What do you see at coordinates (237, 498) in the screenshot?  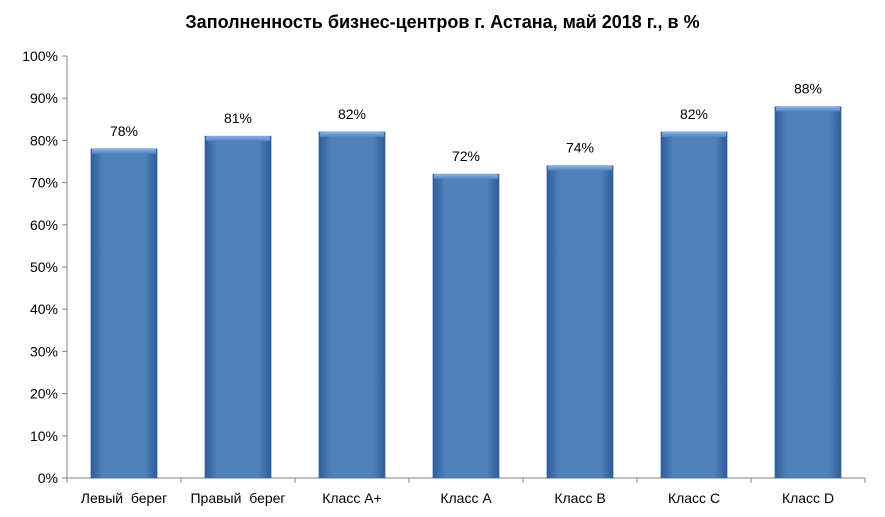 I see `x-tick-label: Правый берег` at bounding box center [237, 498].